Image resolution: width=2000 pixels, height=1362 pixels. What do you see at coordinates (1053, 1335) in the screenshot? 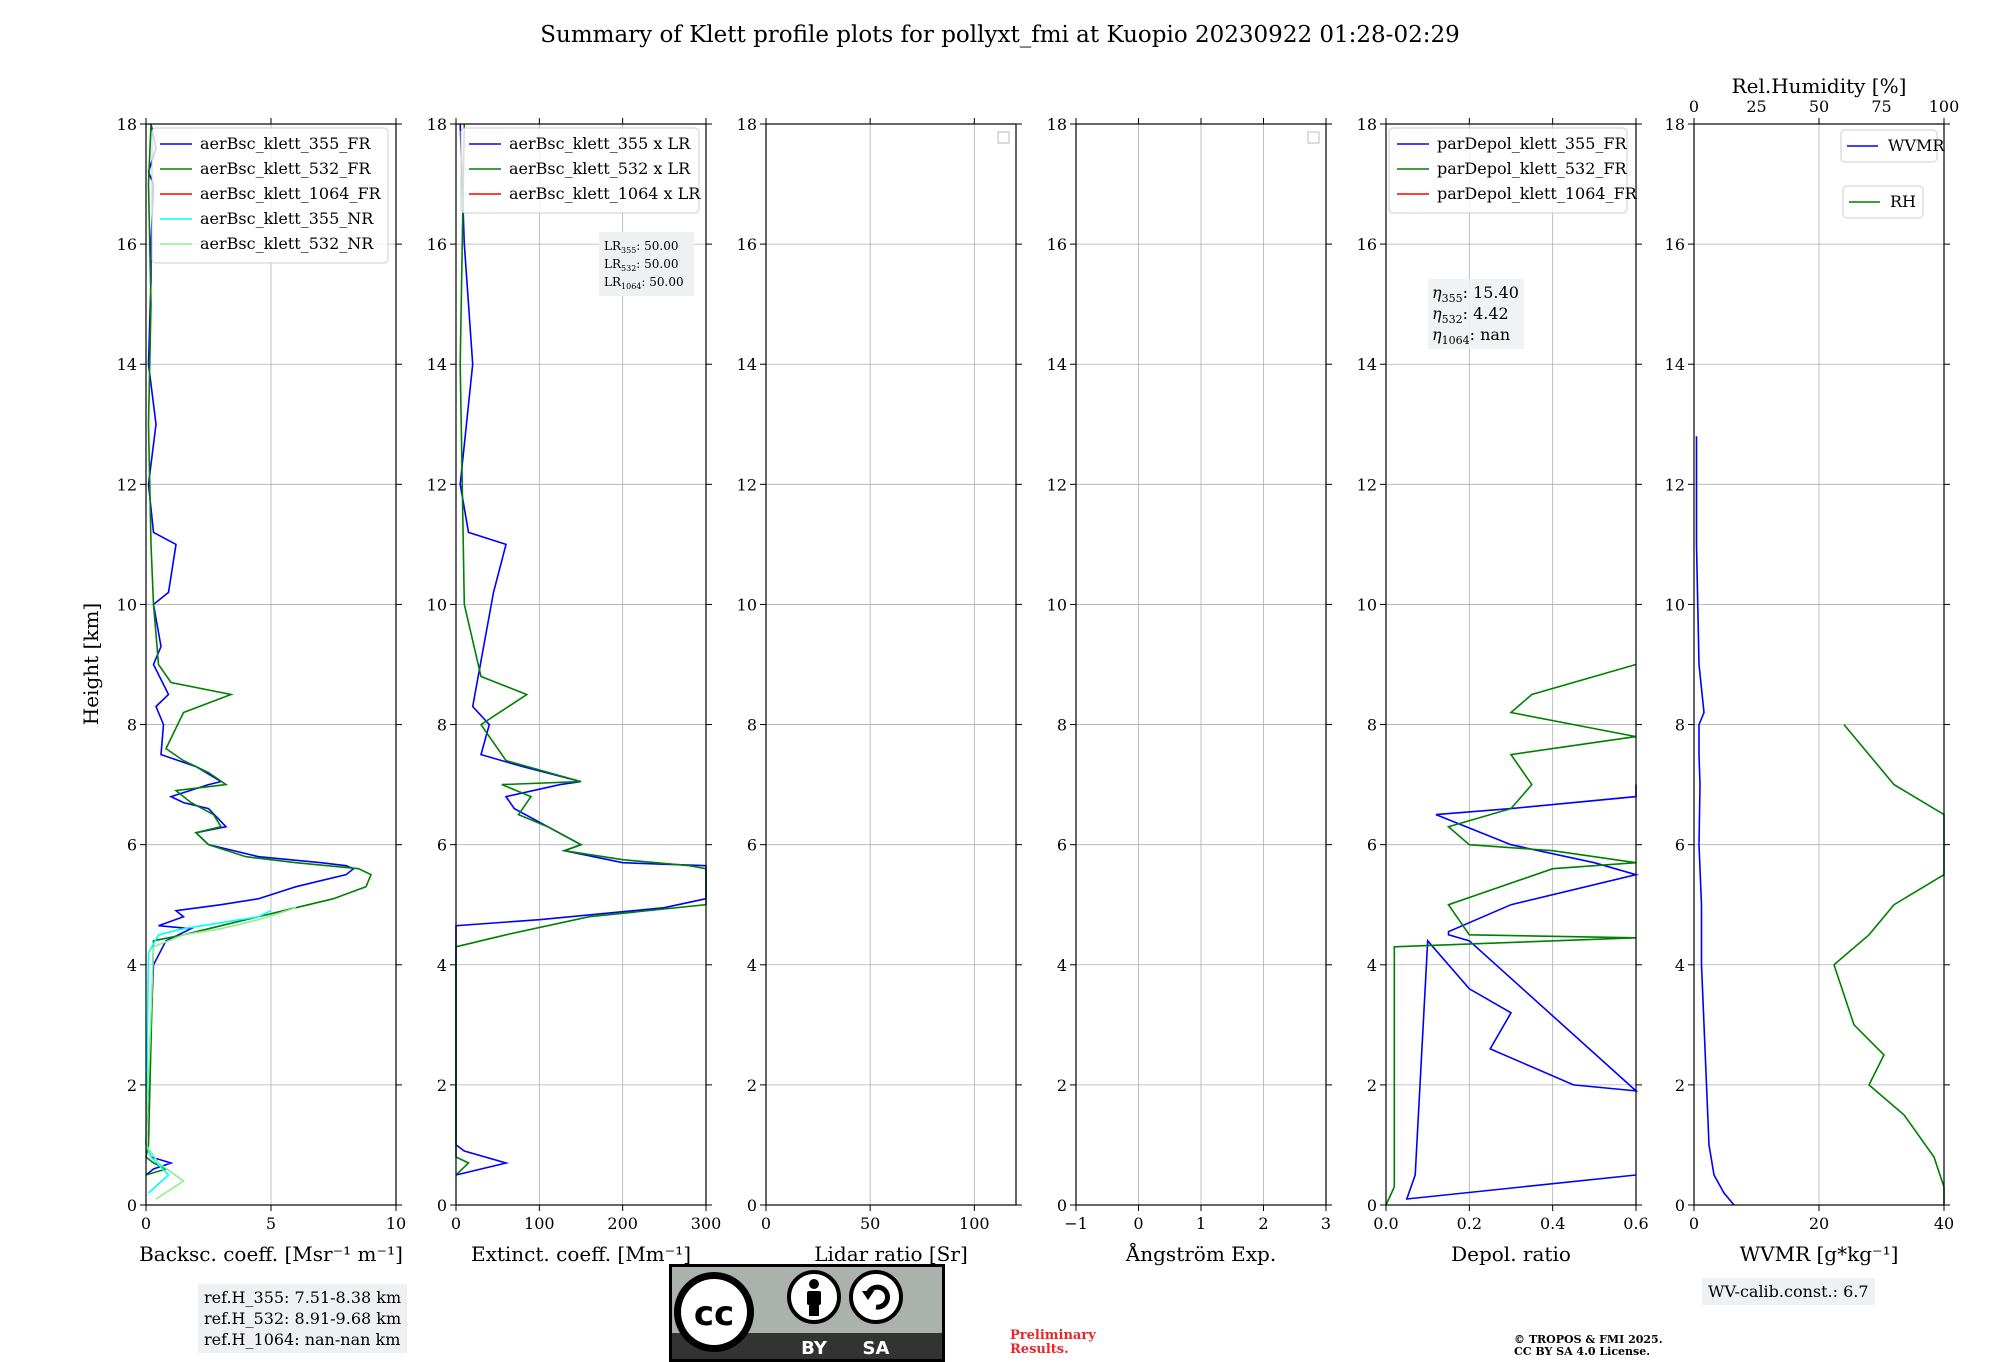
I see `preliminary-line-1: Preliminary` at bounding box center [1053, 1335].